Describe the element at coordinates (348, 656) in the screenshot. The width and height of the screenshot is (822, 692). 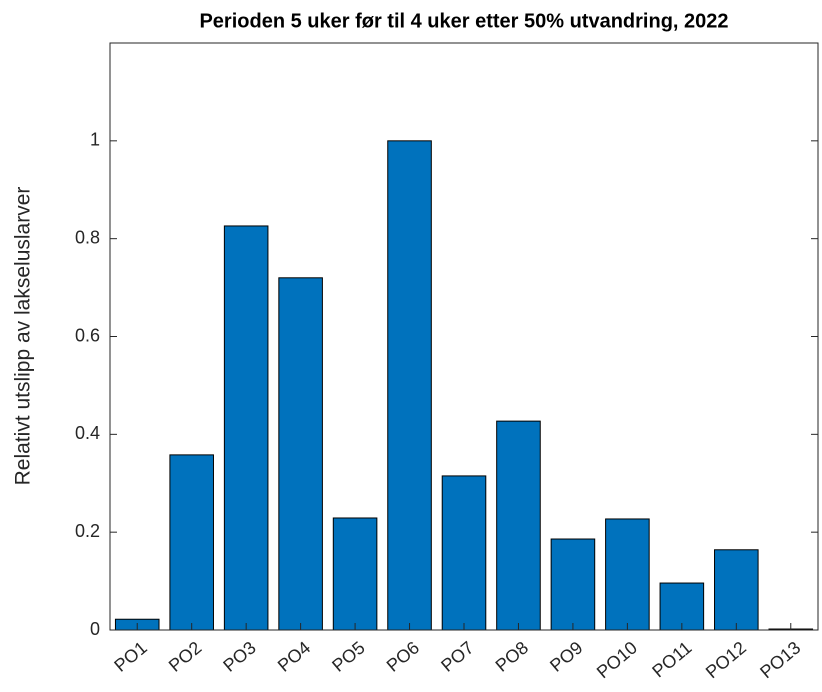
I see `x-tick-label: PO5` at that location.